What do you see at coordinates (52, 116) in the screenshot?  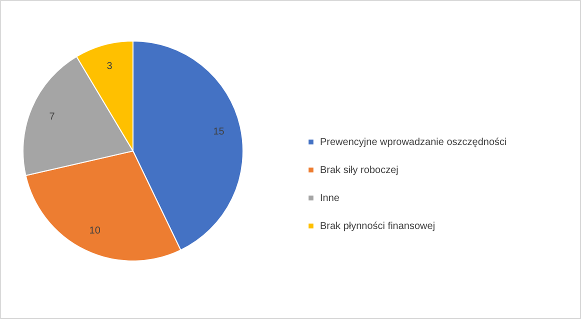 I see `data-label: 7` at bounding box center [52, 116].